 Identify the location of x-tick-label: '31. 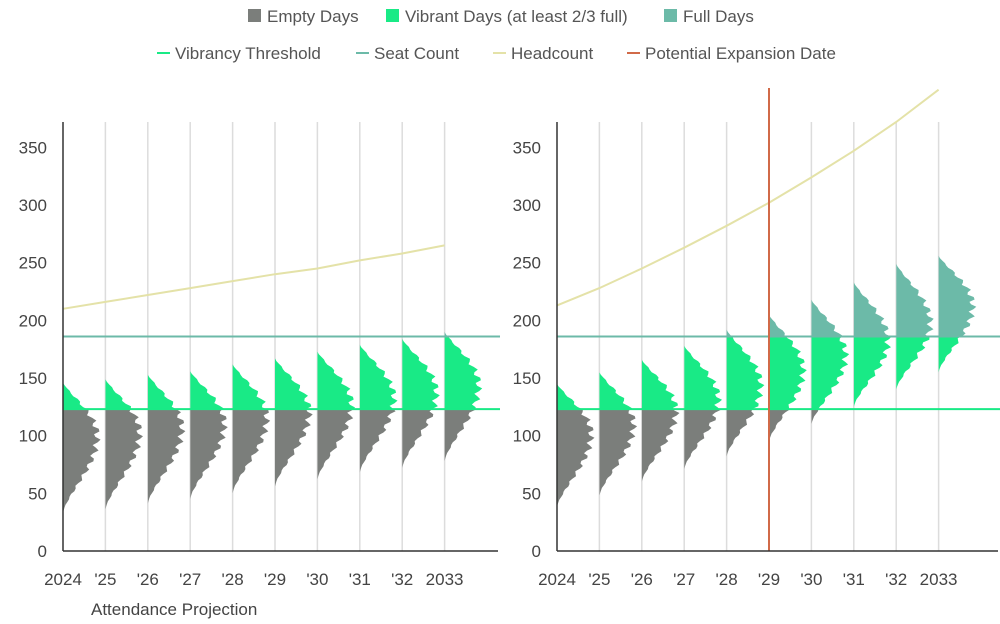
(854, 579).